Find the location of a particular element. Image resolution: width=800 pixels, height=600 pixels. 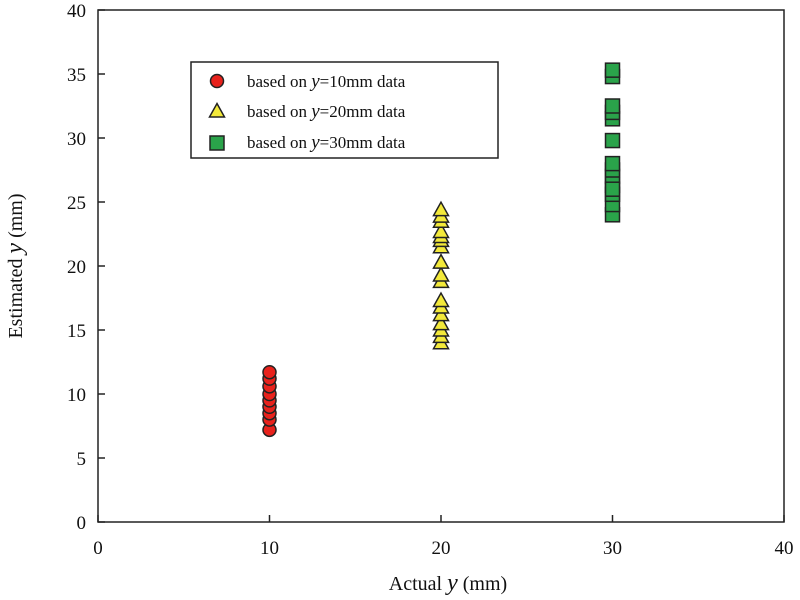

legend-label-30mm-var: y is located at coordinates (314, 142).